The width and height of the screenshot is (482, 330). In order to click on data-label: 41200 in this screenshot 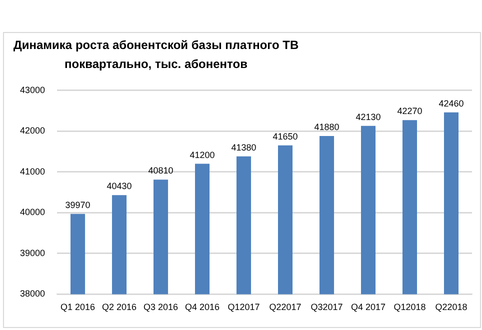, I will do `click(202, 155)`.